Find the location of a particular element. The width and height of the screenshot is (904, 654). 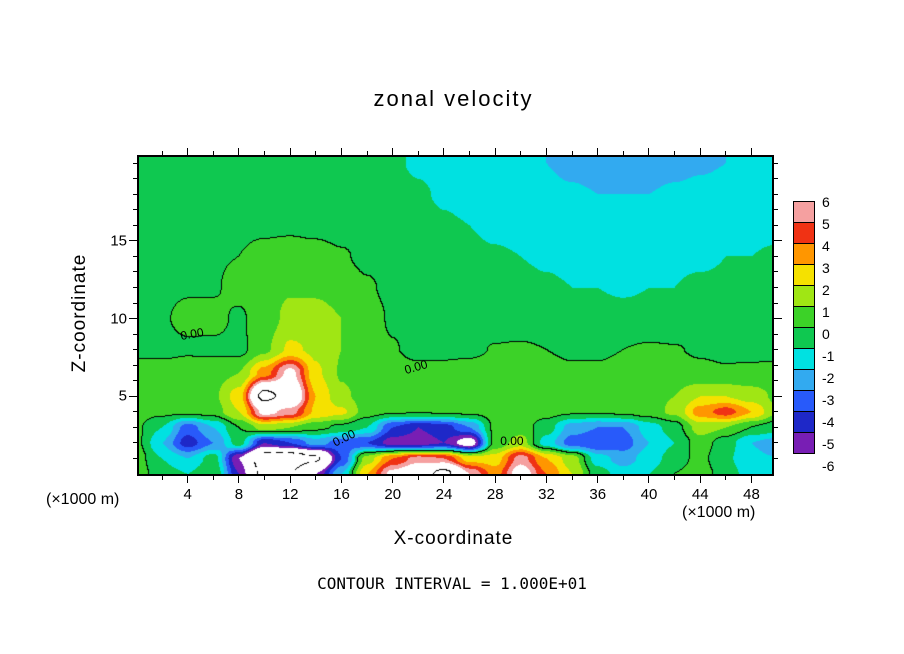

colorbar-tick-label: -3 is located at coordinates (828, 400).